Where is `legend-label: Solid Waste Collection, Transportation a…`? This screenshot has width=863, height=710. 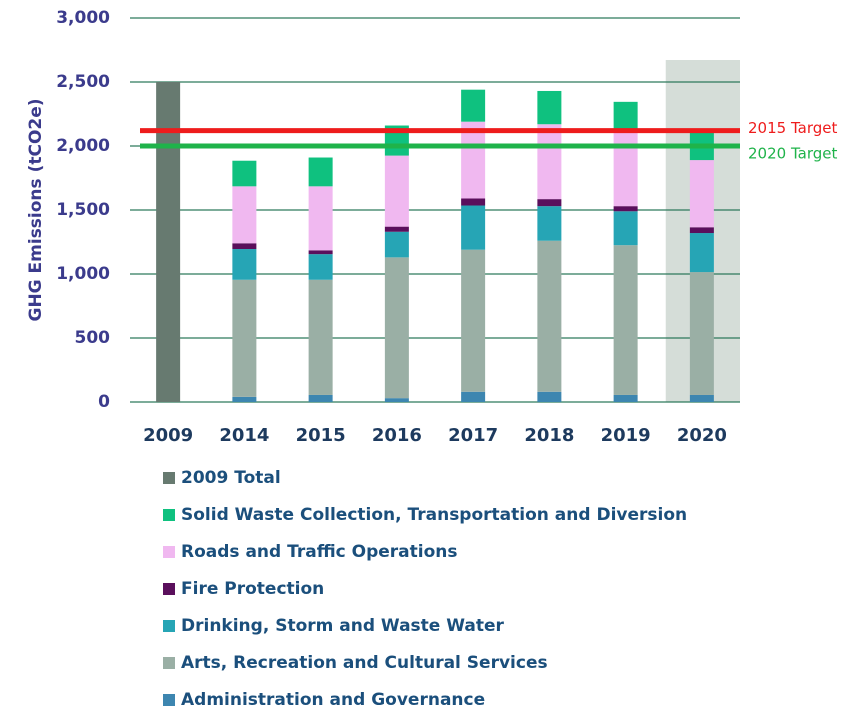
legend-label: Solid Waste Collection, Transportation a… is located at coordinates (434, 515).